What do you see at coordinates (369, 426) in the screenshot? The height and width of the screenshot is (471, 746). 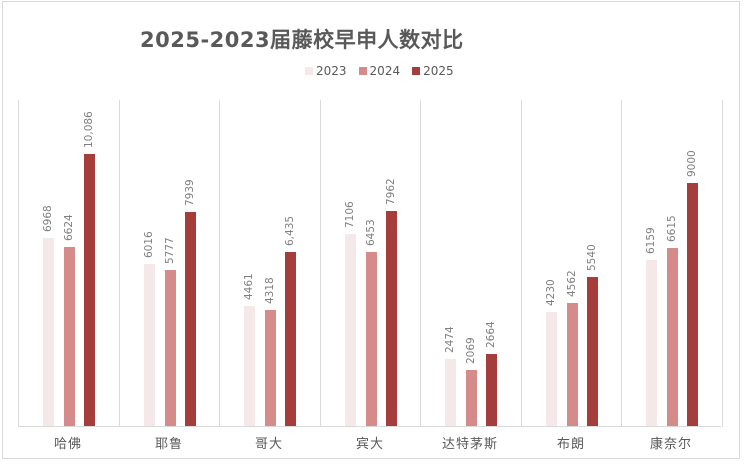 I see `x-axis-line` at bounding box center [369, 426].